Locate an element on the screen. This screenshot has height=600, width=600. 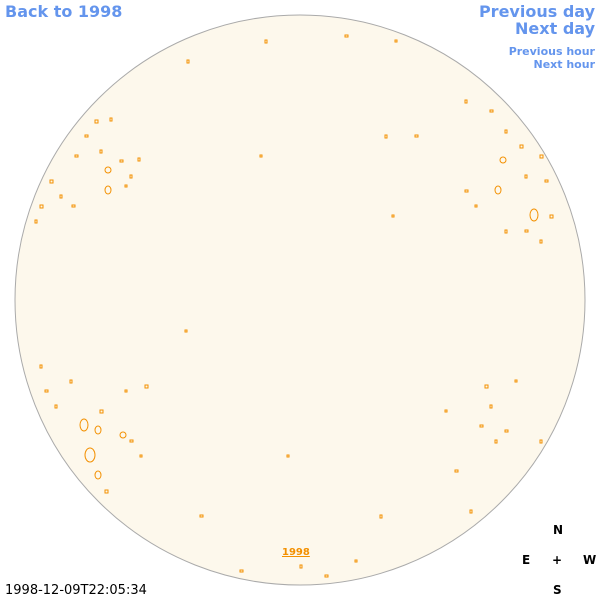
timestamp: 1998-12-09T22:05:34 is located at coordinates (76, 590).